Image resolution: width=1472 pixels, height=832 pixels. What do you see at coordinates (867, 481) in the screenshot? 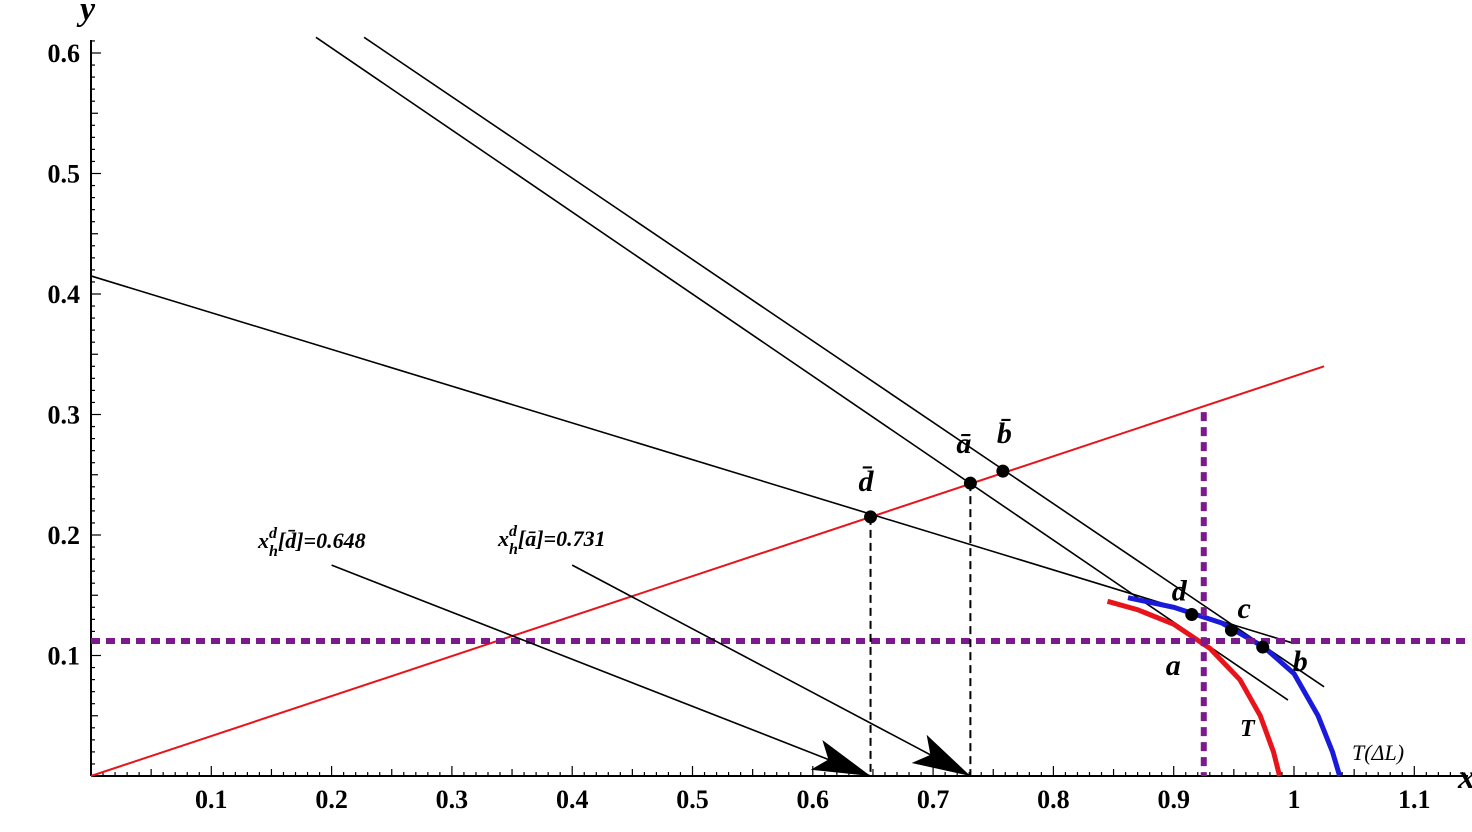
I see `point-label: d̄` at bounding box center [867, 481].